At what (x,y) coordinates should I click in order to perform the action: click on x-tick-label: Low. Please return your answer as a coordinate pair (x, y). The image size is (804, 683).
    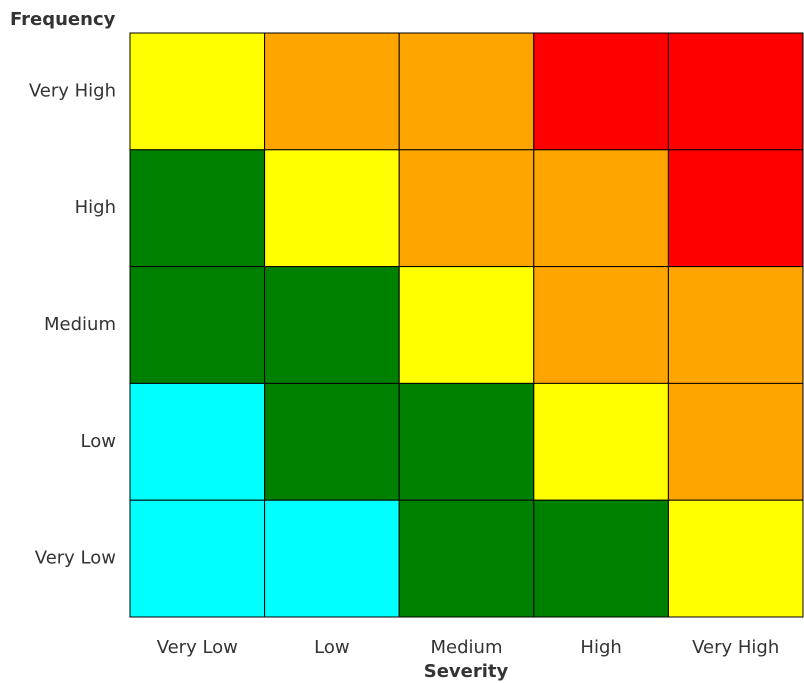
    Looking at the image, I should click on (331, 647).